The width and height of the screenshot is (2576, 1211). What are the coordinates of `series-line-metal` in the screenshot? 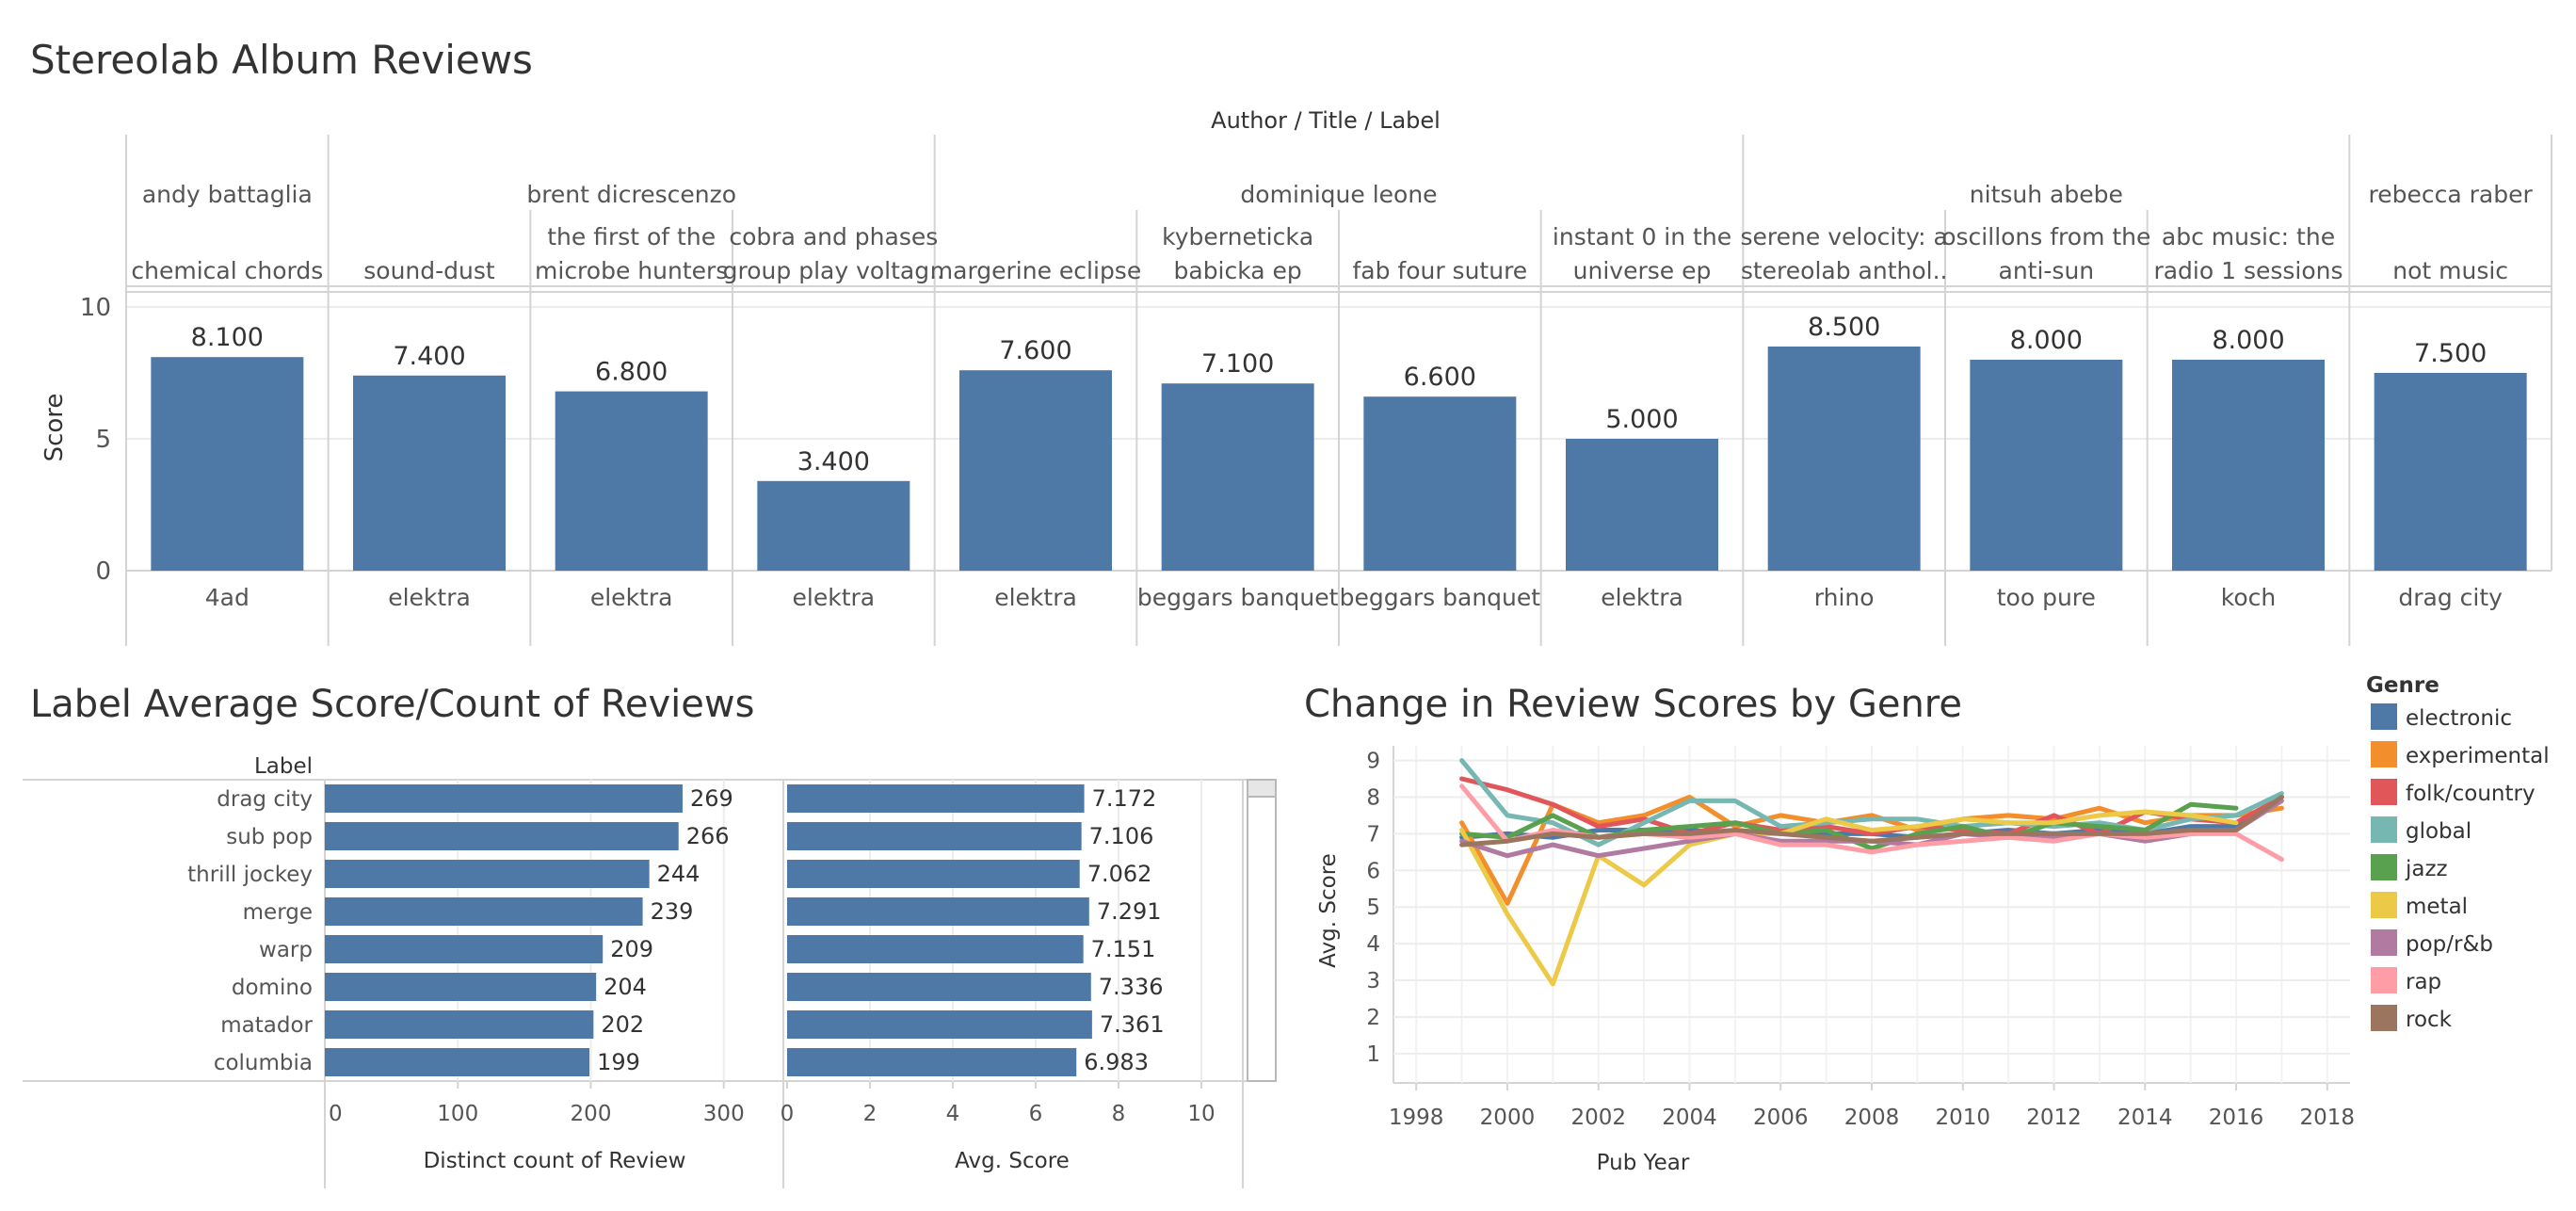 It's located at (1849, 898).